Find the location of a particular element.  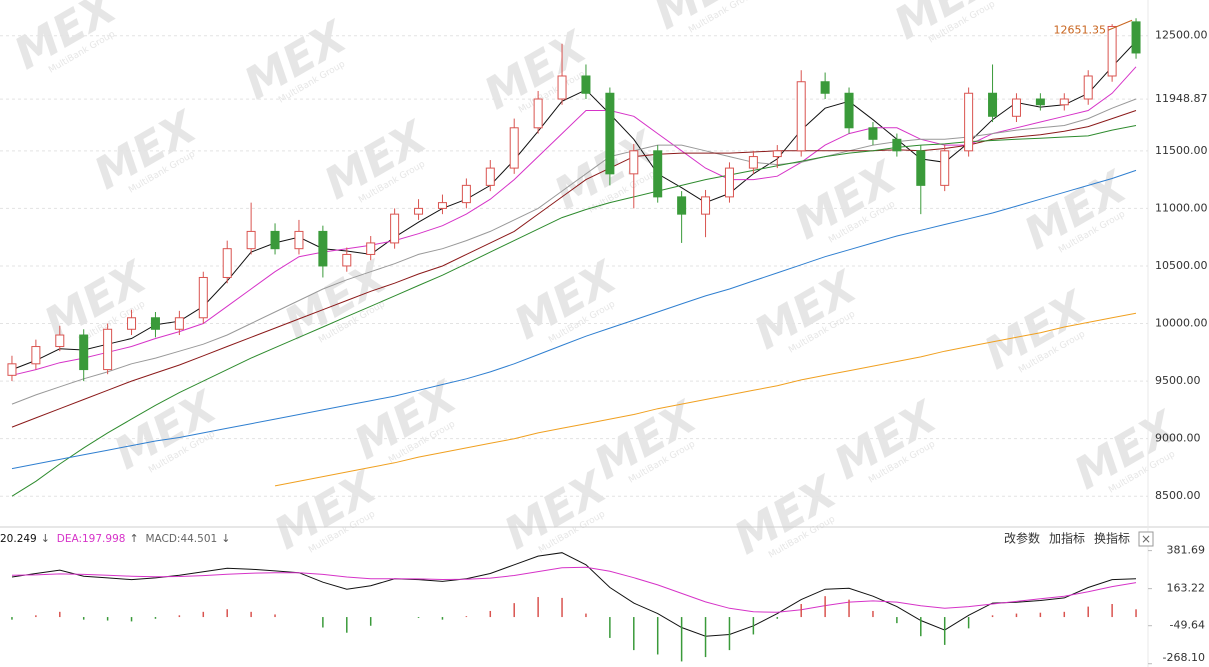

y-tick-label: 10000.00 is located at coordinates (1181, 323).